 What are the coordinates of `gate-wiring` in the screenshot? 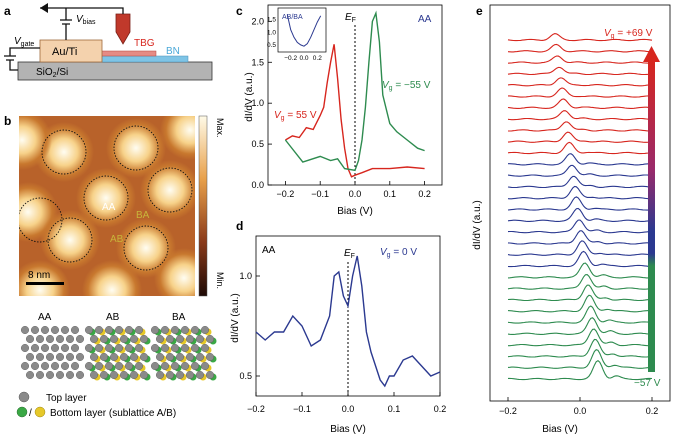 It's located at (22, 59).